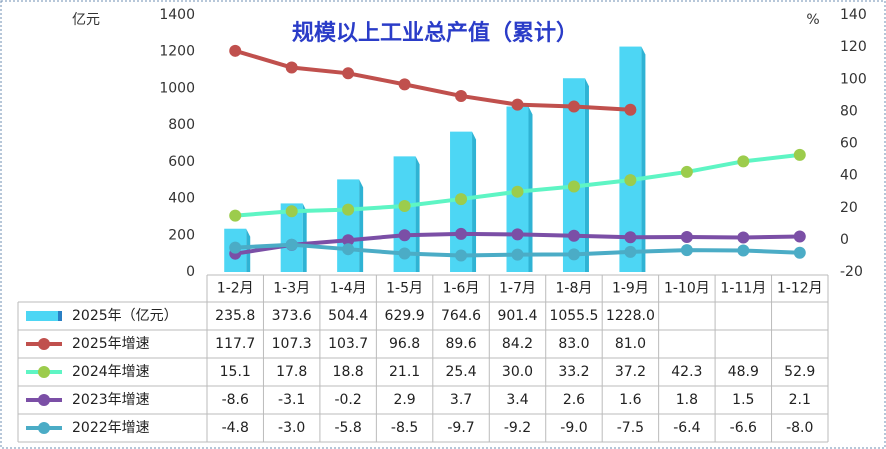 The image size is (886, 449). What do you see at coordinates (851, 272) in the screenshot?
I see `y2-tick-label: -20` at bounding box center [851, 272].